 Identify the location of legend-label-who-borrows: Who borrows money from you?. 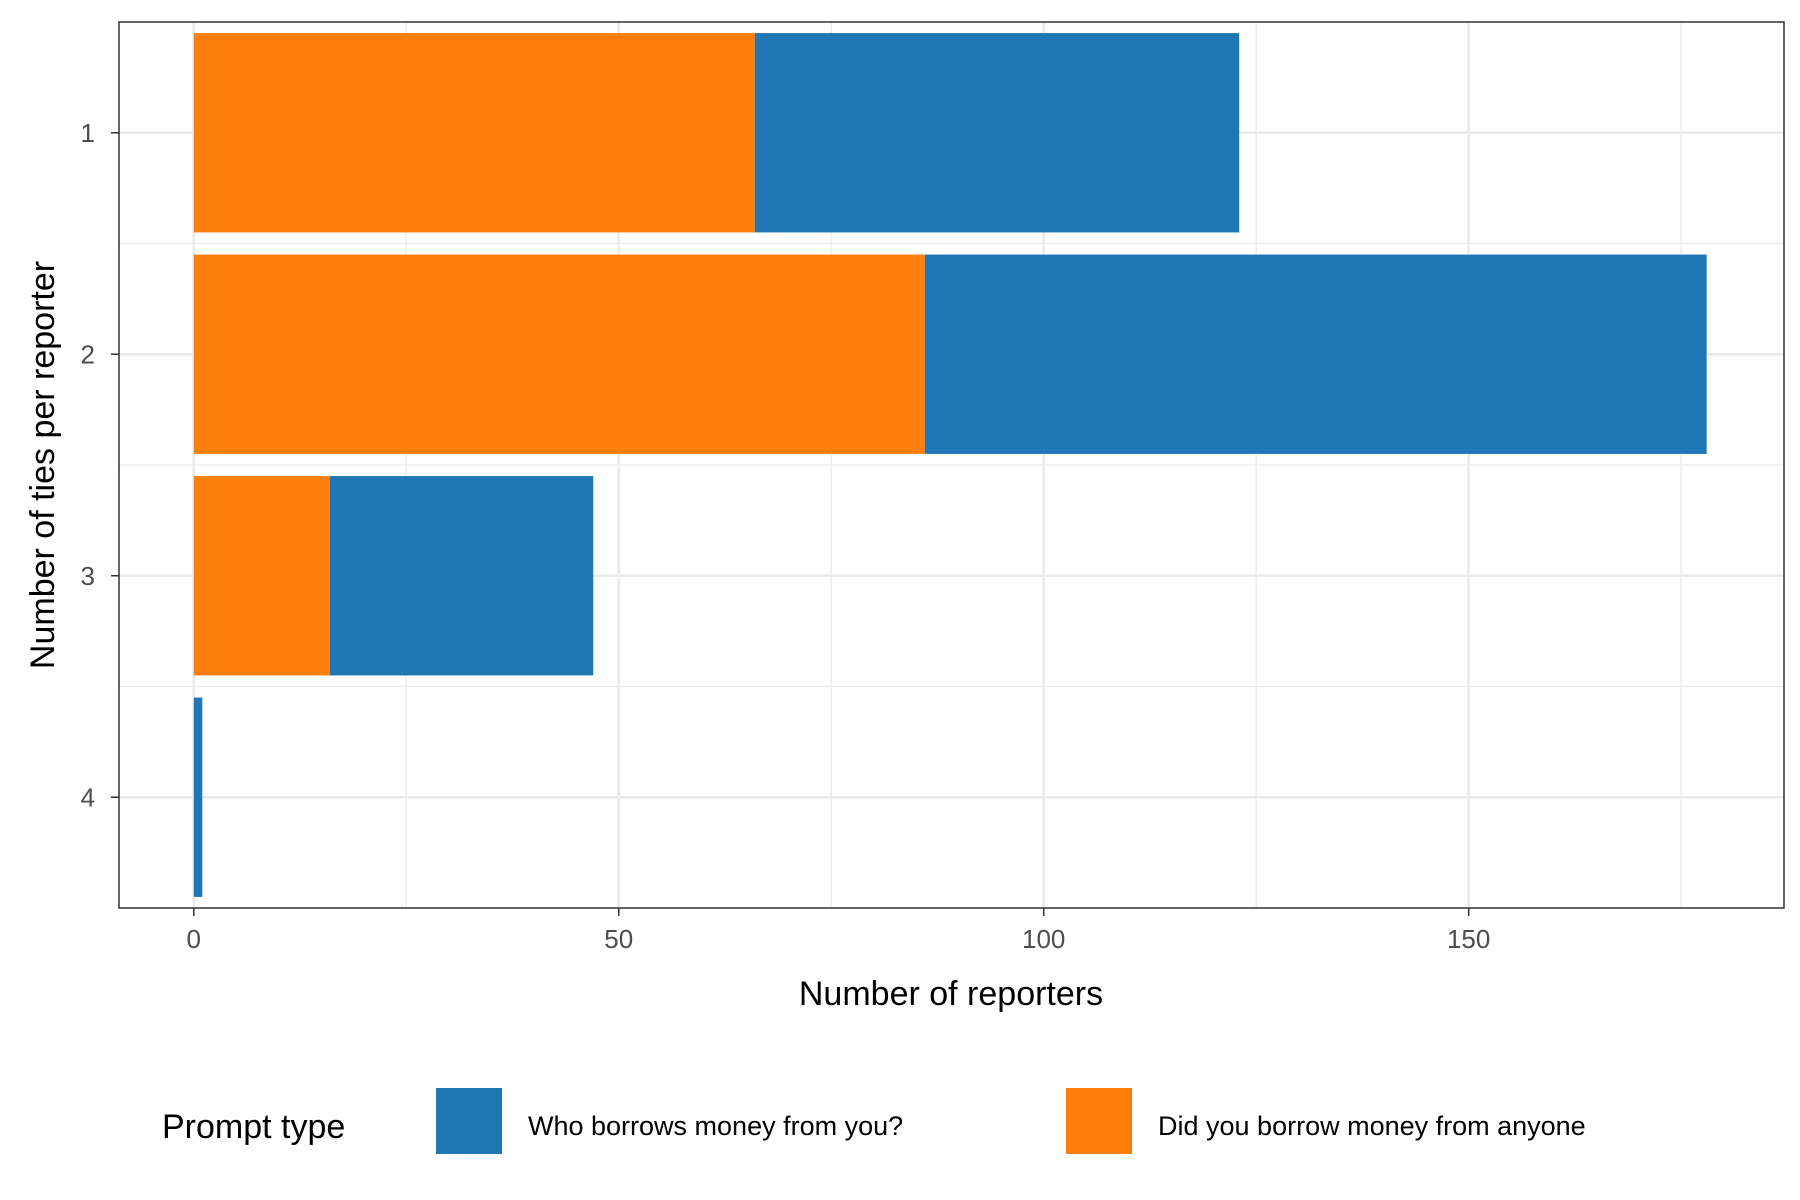
(715, 1126).